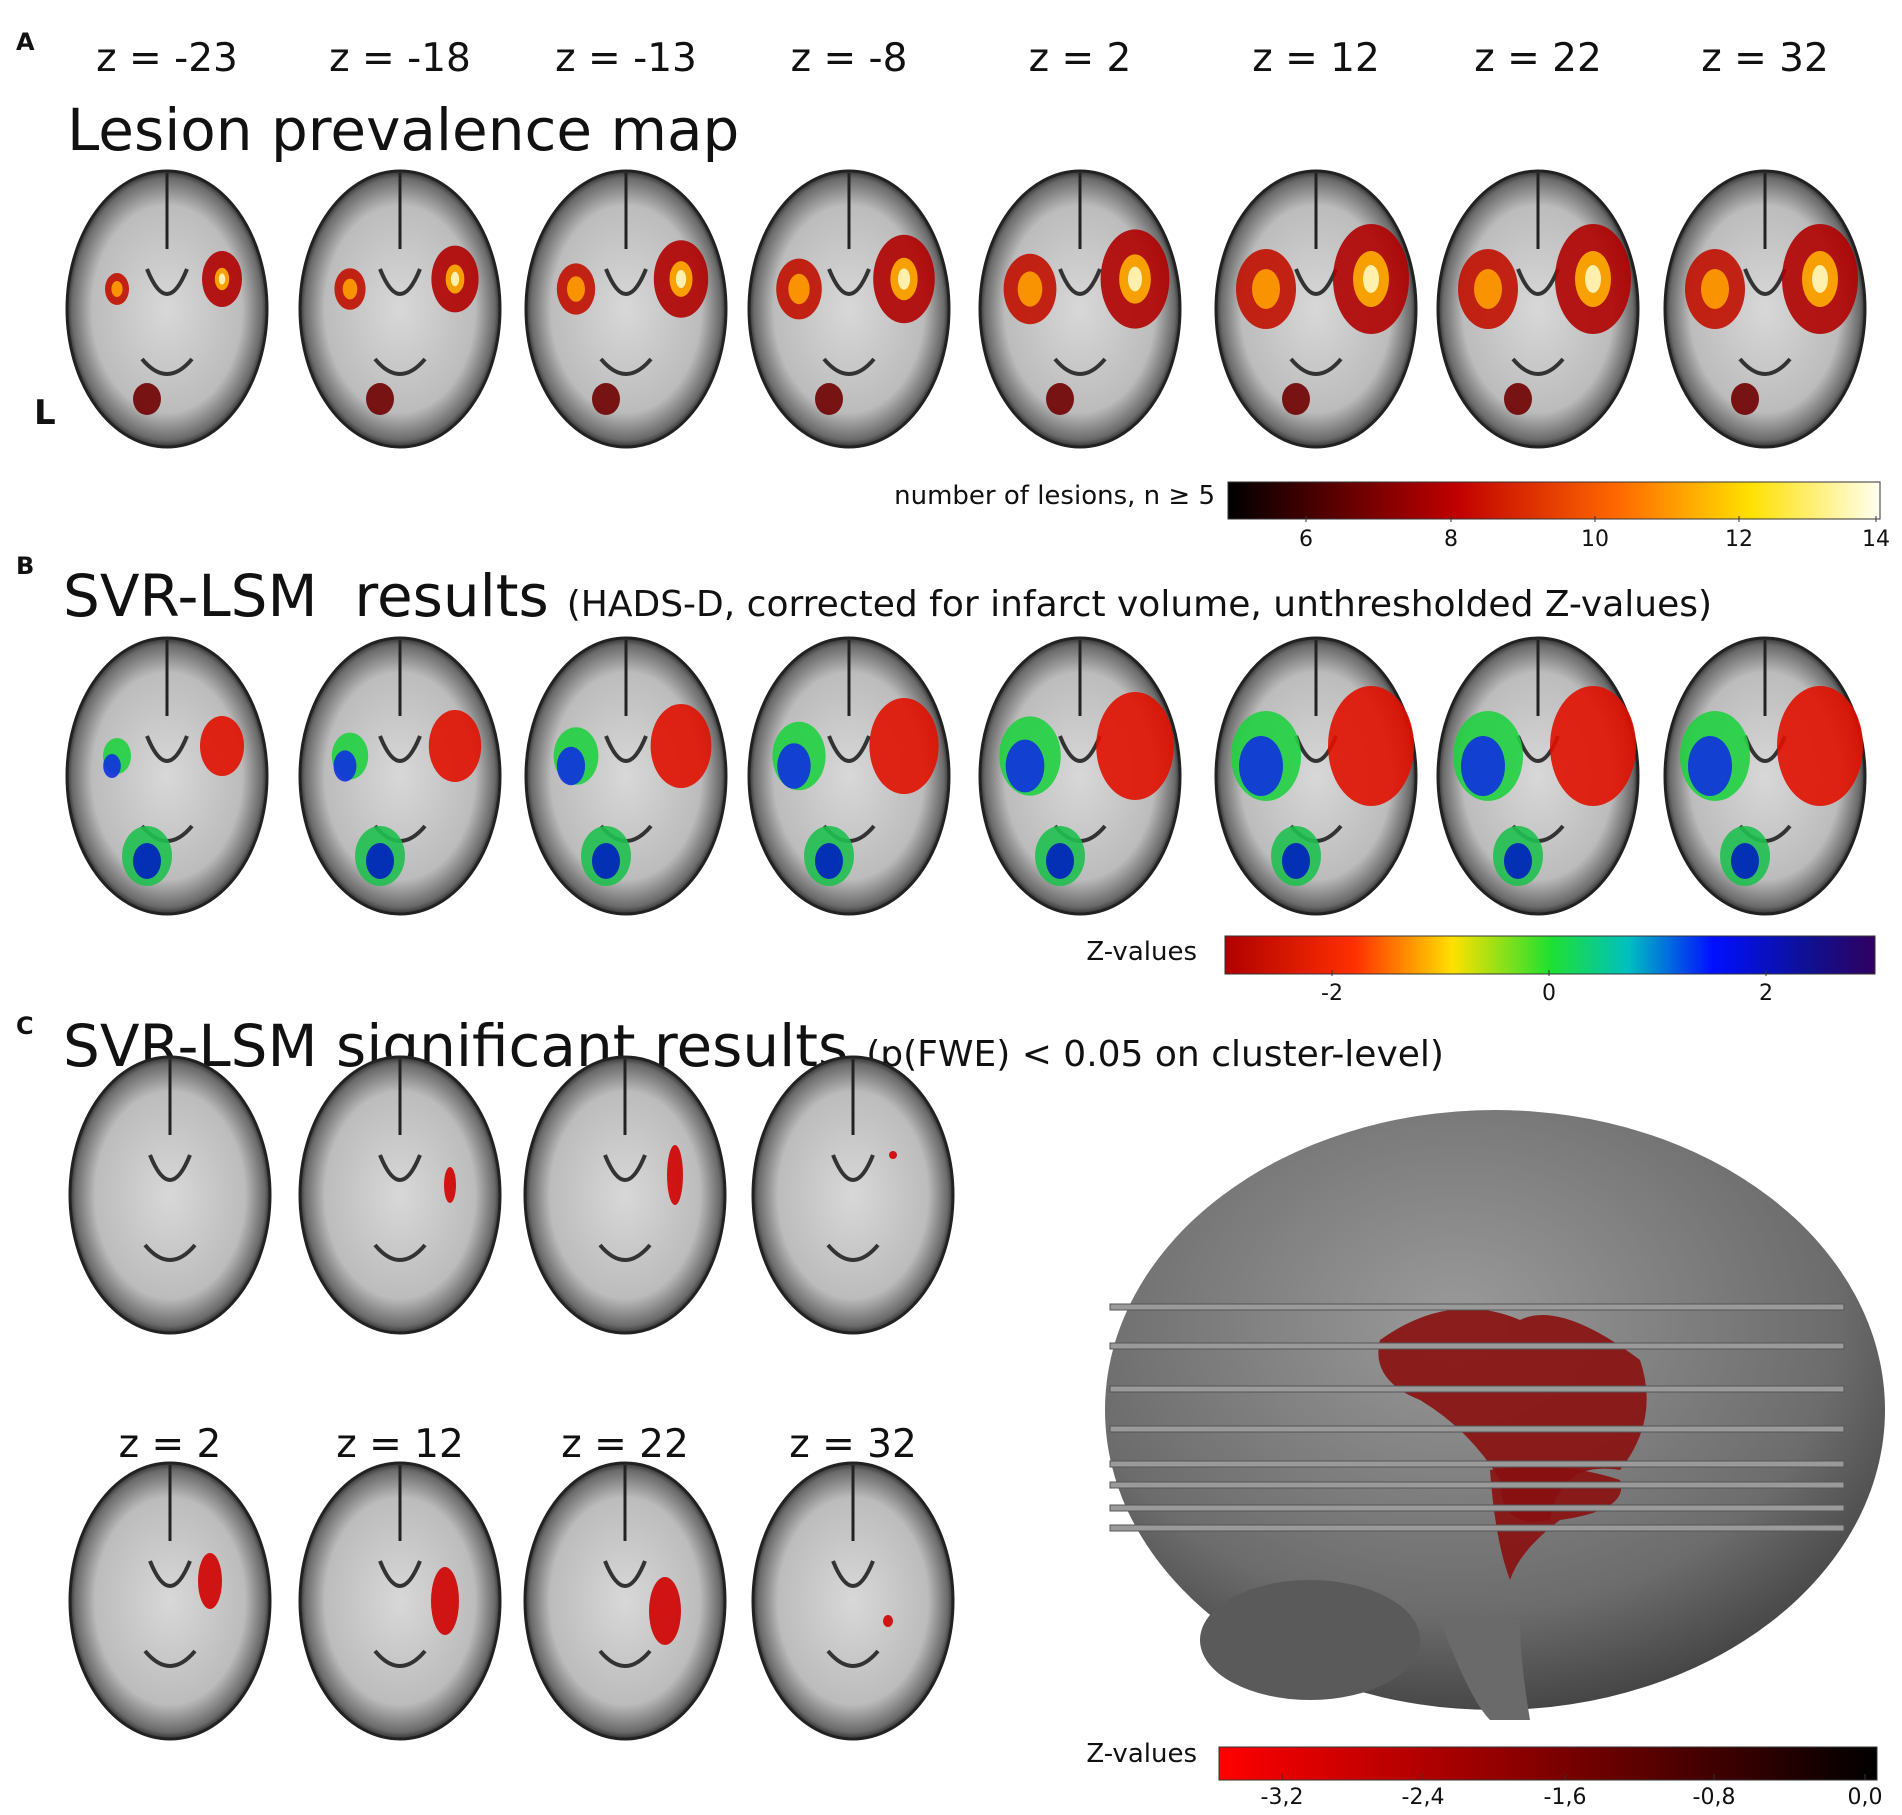  What do you see at coordinates (1766, 993) in the screenshot?
I see `colorbar-tick-label: 2` at bounding box center [1766, 993].